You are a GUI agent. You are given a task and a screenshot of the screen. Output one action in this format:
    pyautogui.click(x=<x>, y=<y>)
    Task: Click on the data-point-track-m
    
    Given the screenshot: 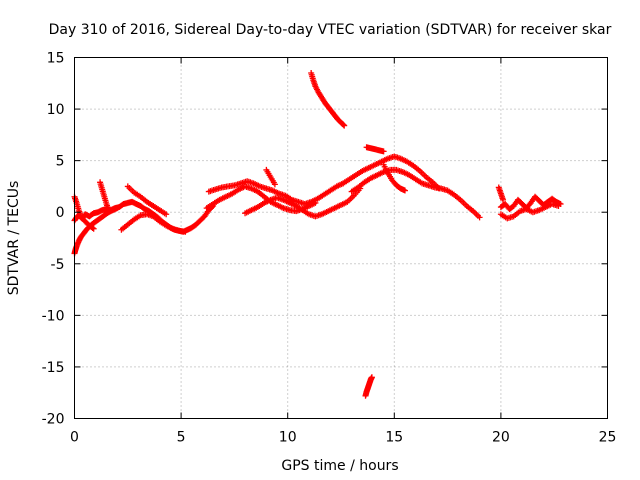 What is the action you would take?
    pyautogui.click(x=383, y=151)
    